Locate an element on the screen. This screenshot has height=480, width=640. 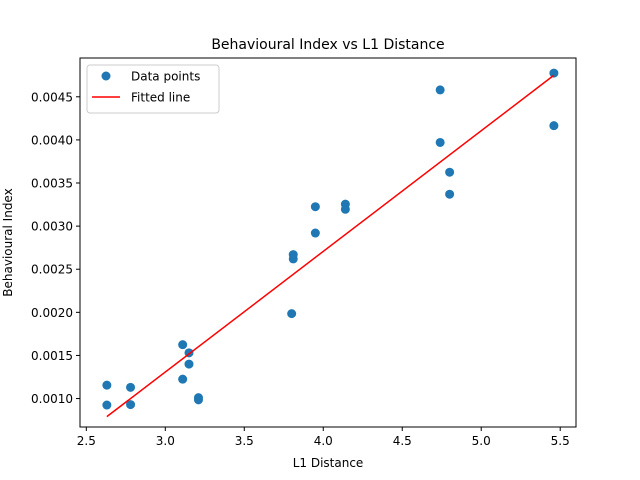
y-tick-label: 0.0035 is located at coordinates (52, 184).